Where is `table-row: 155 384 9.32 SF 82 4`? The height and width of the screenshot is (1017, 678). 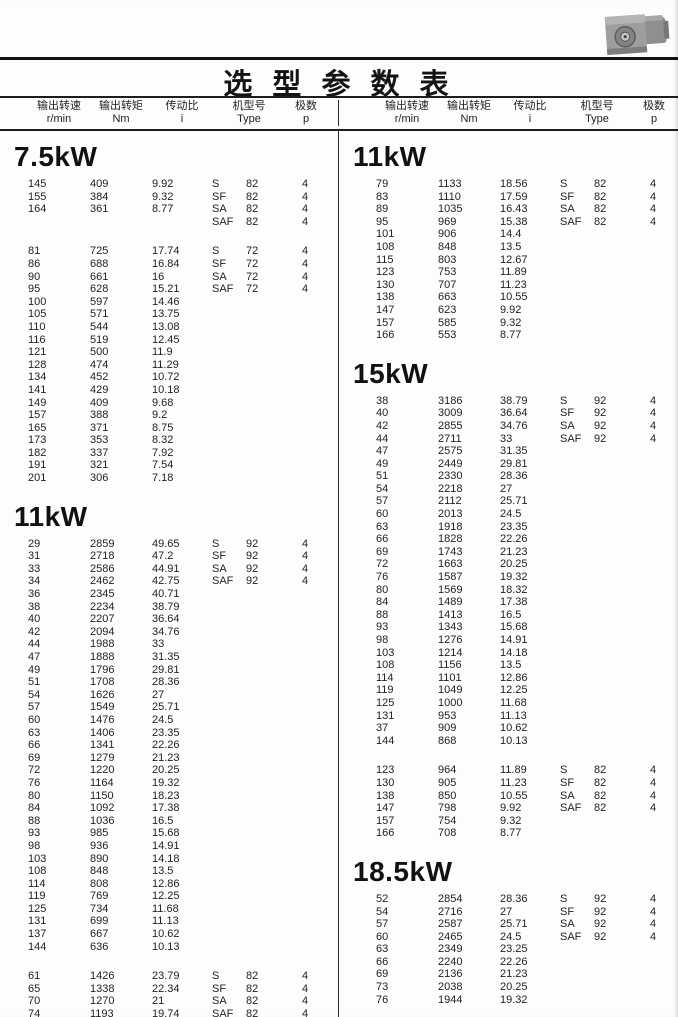
table-row: 155 384 9.32 SF 82 4 is located at coordinates (169, 197).